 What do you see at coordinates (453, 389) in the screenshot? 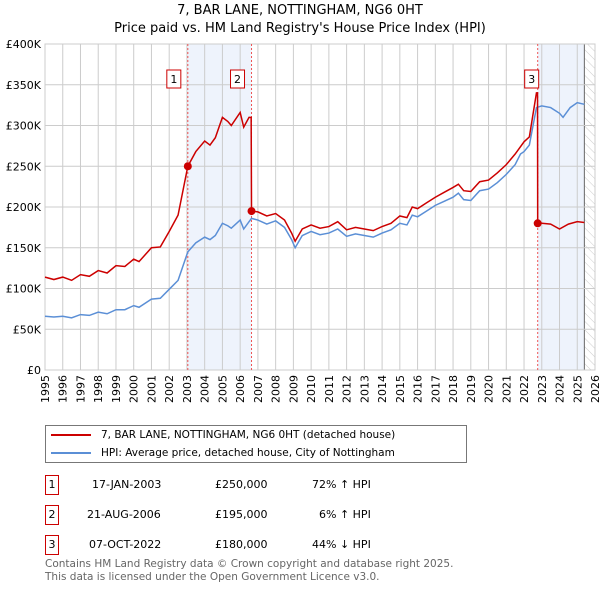
I see `x-tick-label: 2018` at bounding box center [453, 389].